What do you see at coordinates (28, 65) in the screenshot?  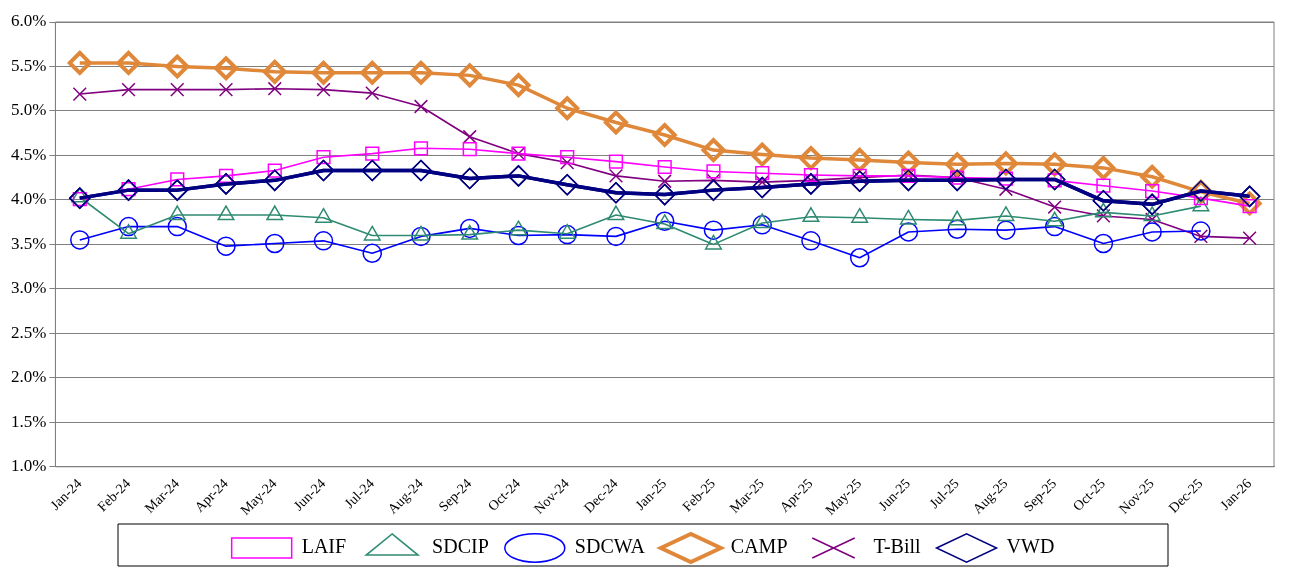 I see `y-tick-label: 5.5%` at bounding box center [28, 65].